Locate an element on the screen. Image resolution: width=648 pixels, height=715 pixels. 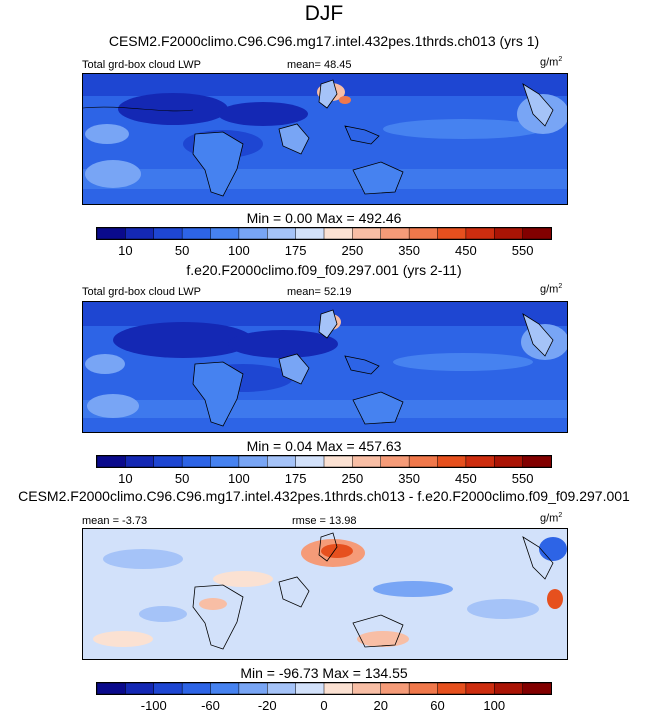
colorbar-tick-label: 60 is located at coordinates (437, 705).